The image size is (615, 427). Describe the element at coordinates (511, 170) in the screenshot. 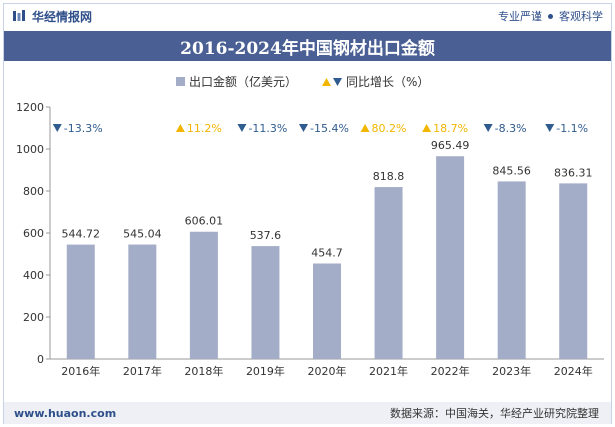

I see `bar-value-label: 845.56` at that location.